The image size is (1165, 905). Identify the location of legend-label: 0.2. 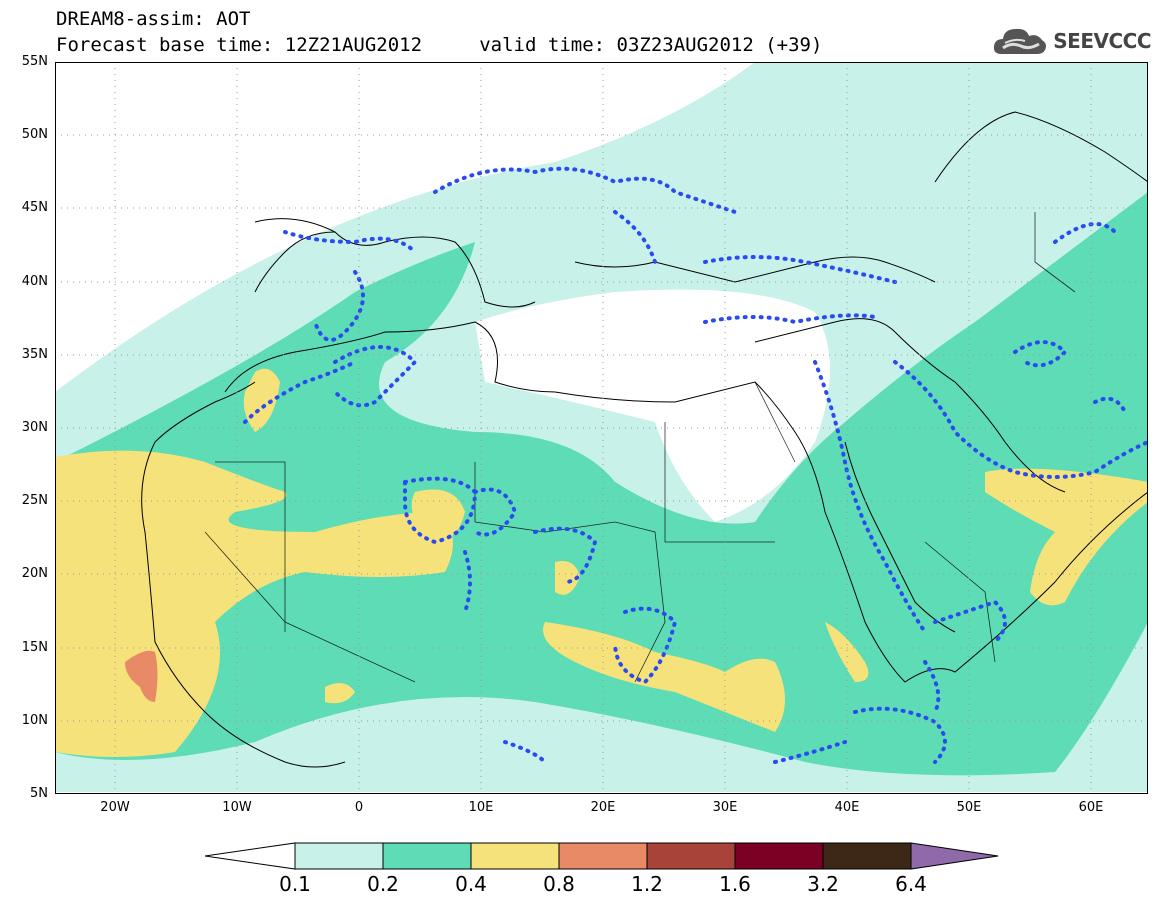
(383, 884).